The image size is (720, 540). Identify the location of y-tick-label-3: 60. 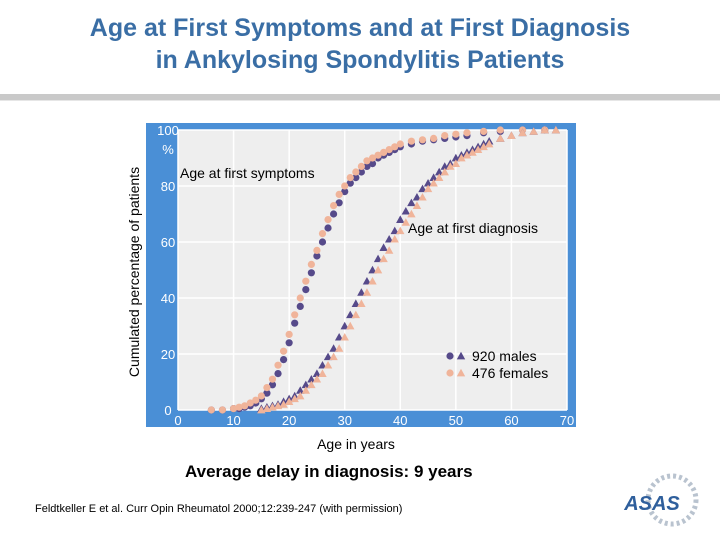
(168, 242).